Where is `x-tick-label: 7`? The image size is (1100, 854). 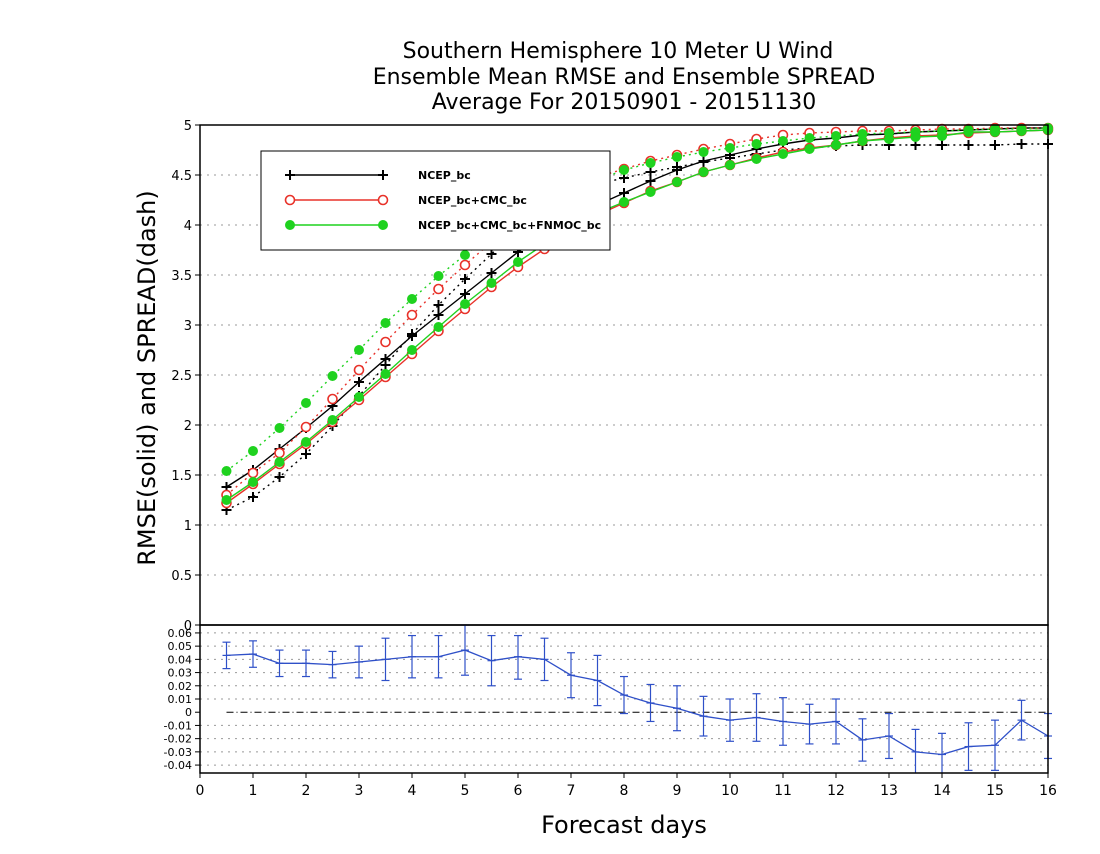
x-tick-label: 7 is located at coordinates (571, 791).